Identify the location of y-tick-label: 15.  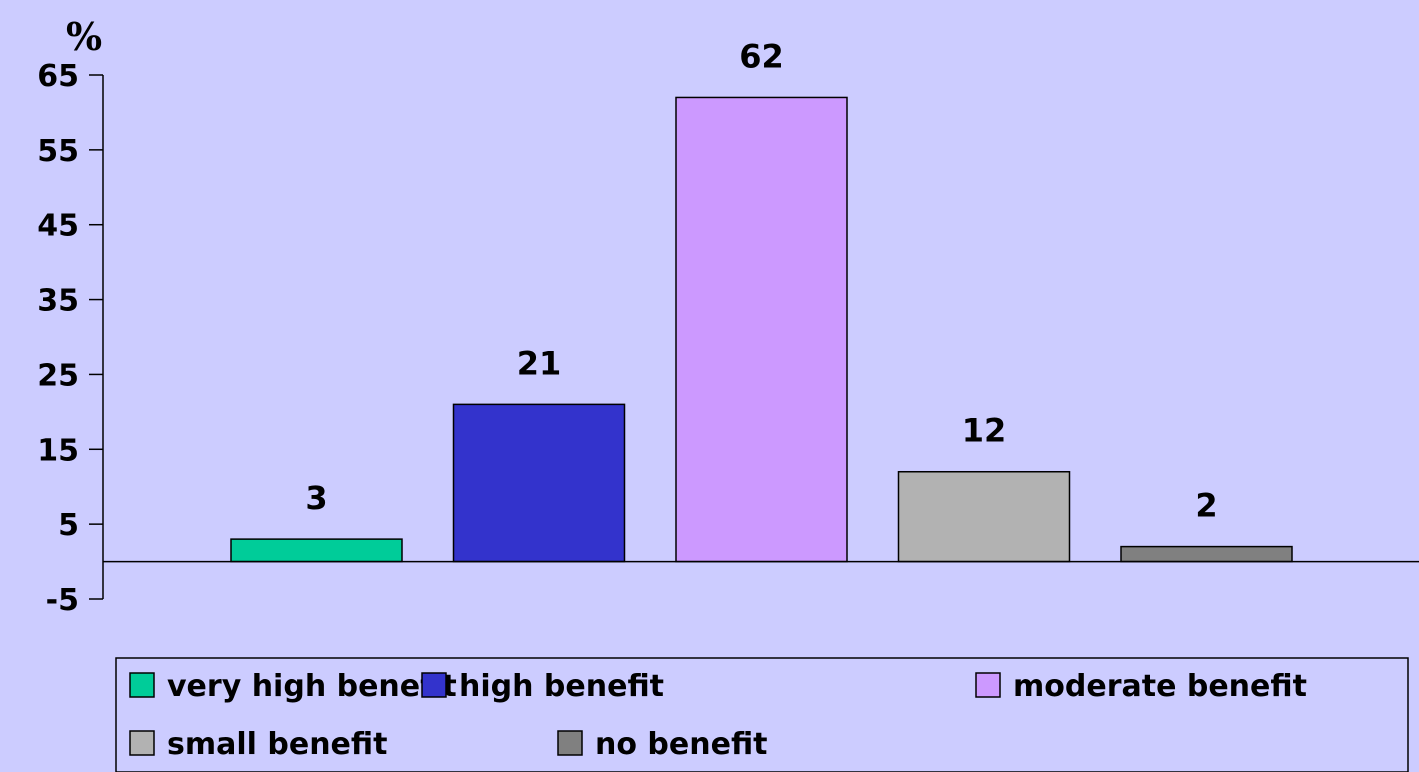
(58, 450).